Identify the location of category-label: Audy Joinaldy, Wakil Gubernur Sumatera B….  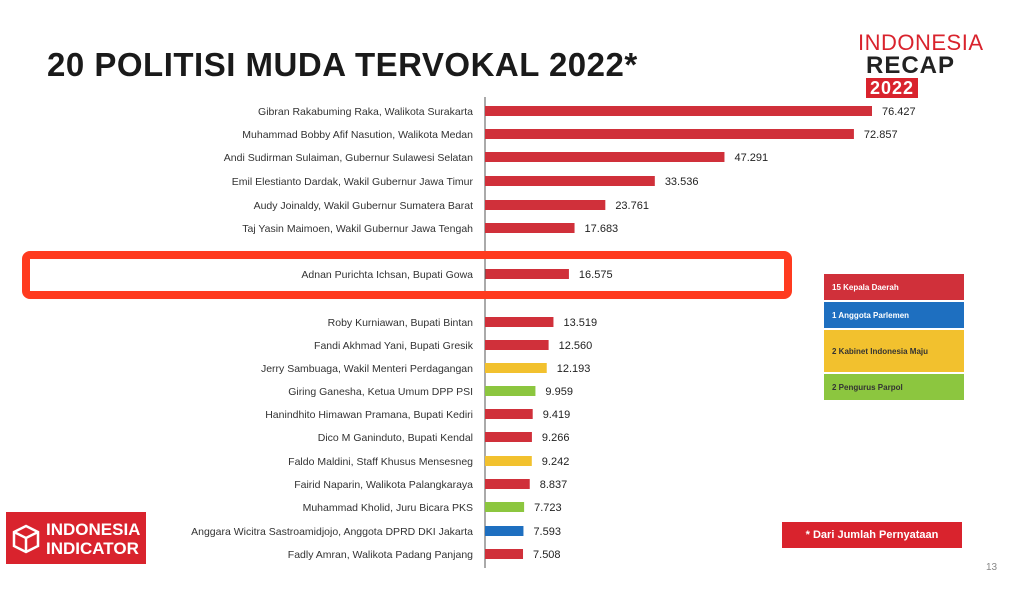
(364, 206).